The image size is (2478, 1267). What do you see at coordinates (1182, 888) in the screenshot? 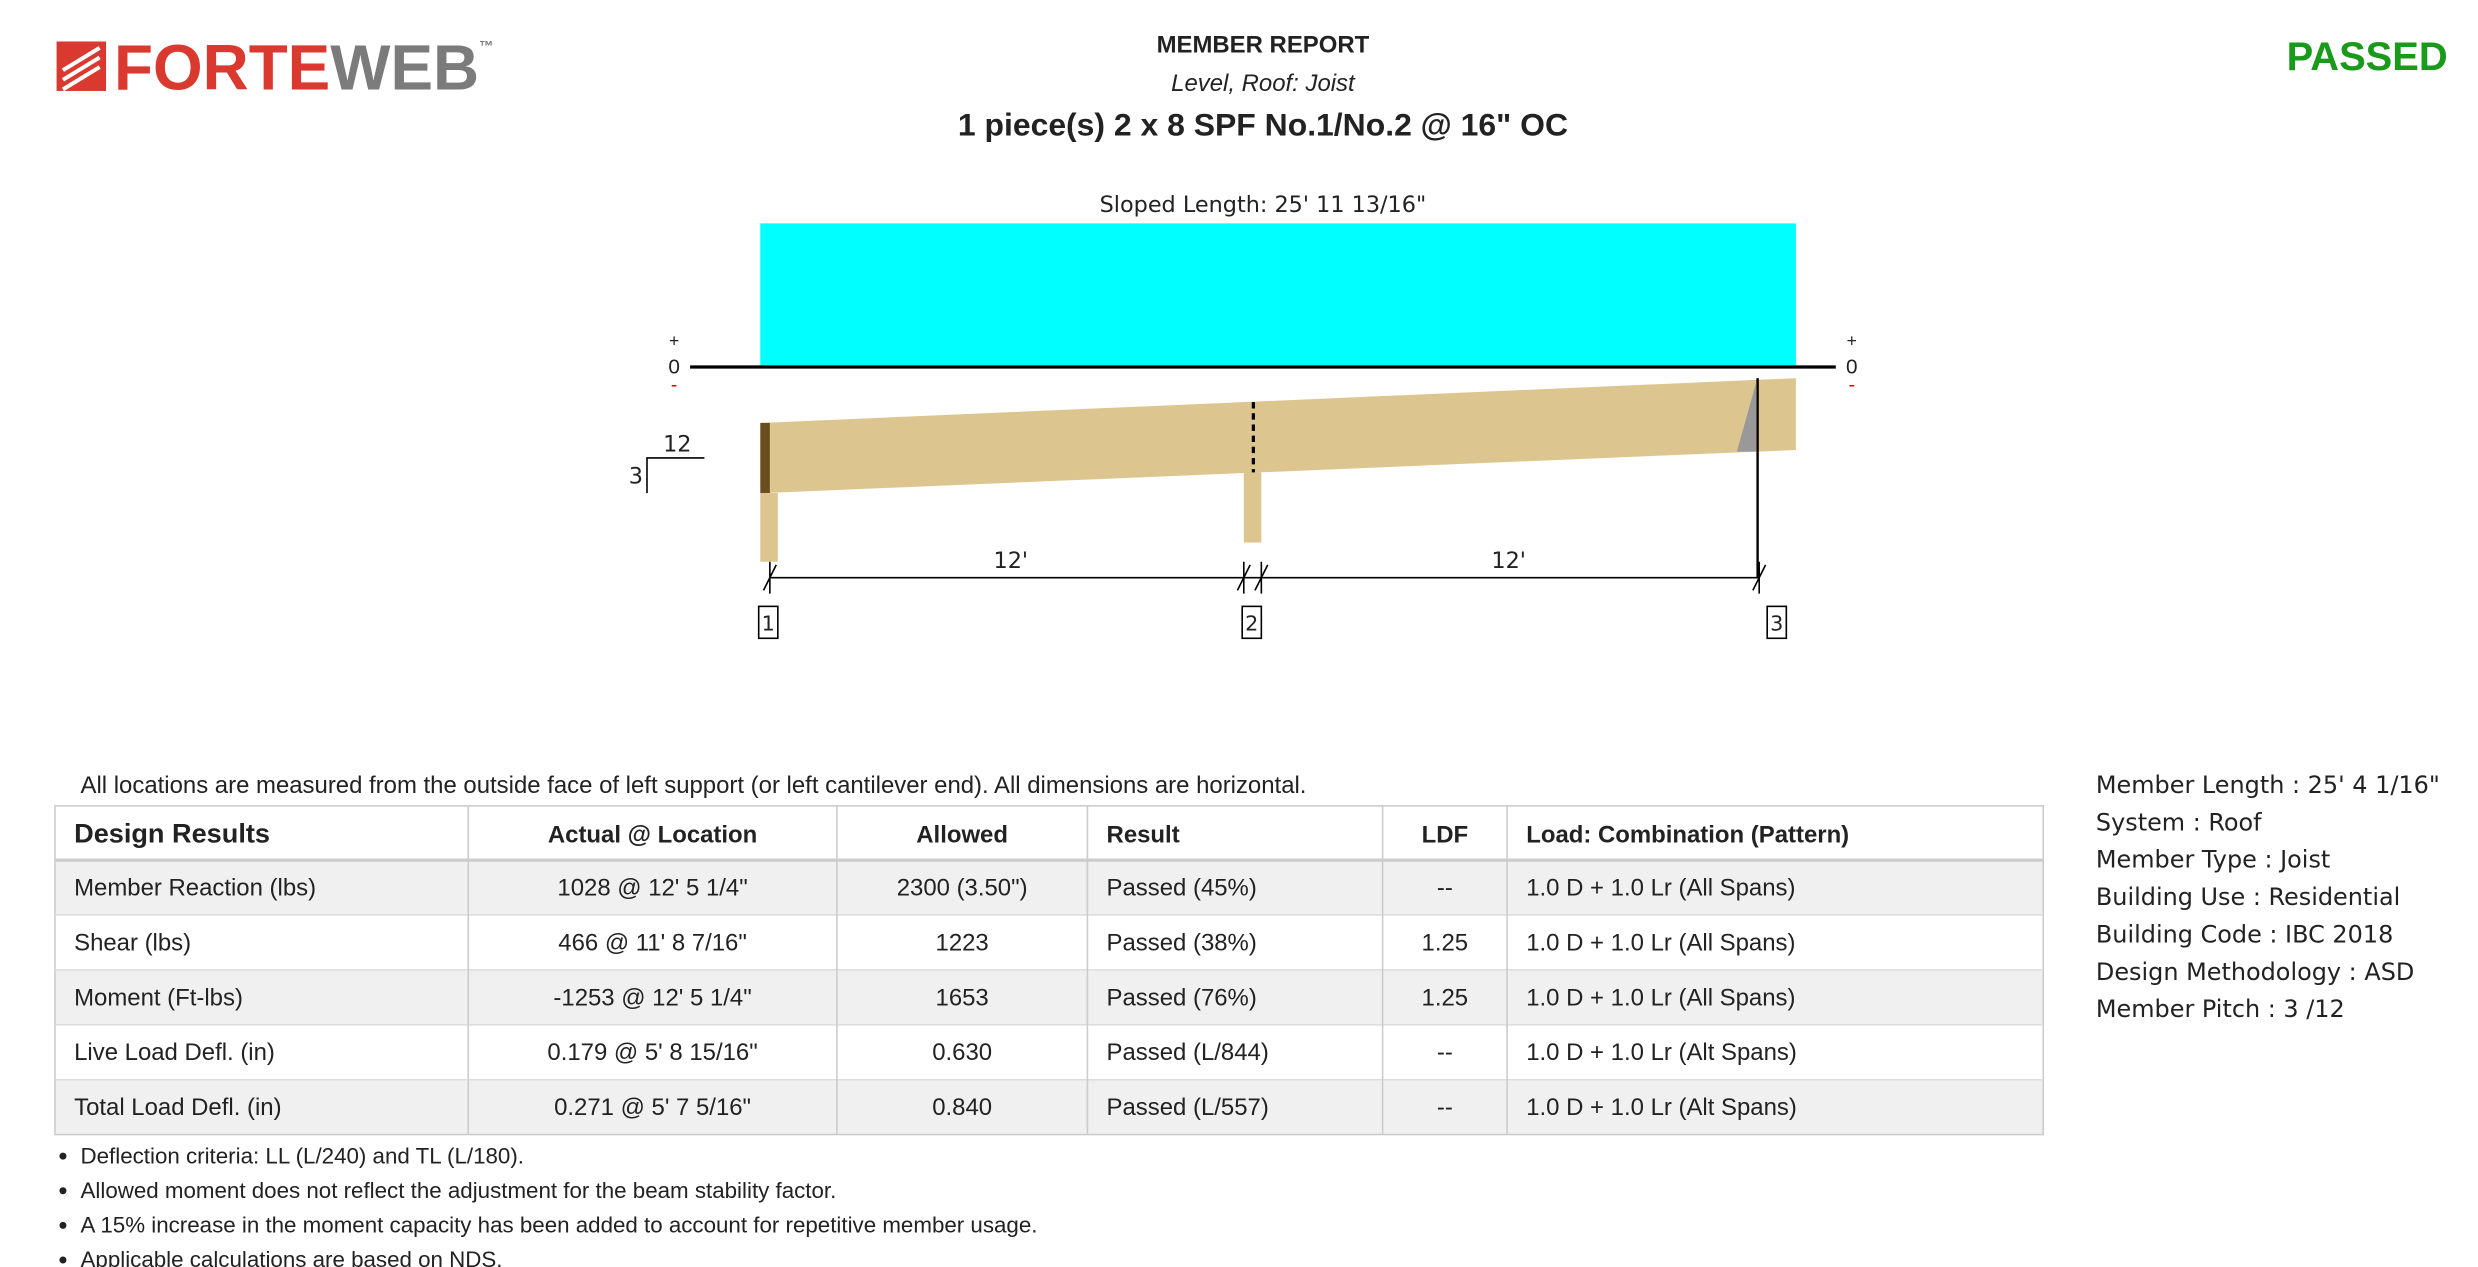
I see `table-cell: Passed (45%)` at bounding box center [1182, 888].